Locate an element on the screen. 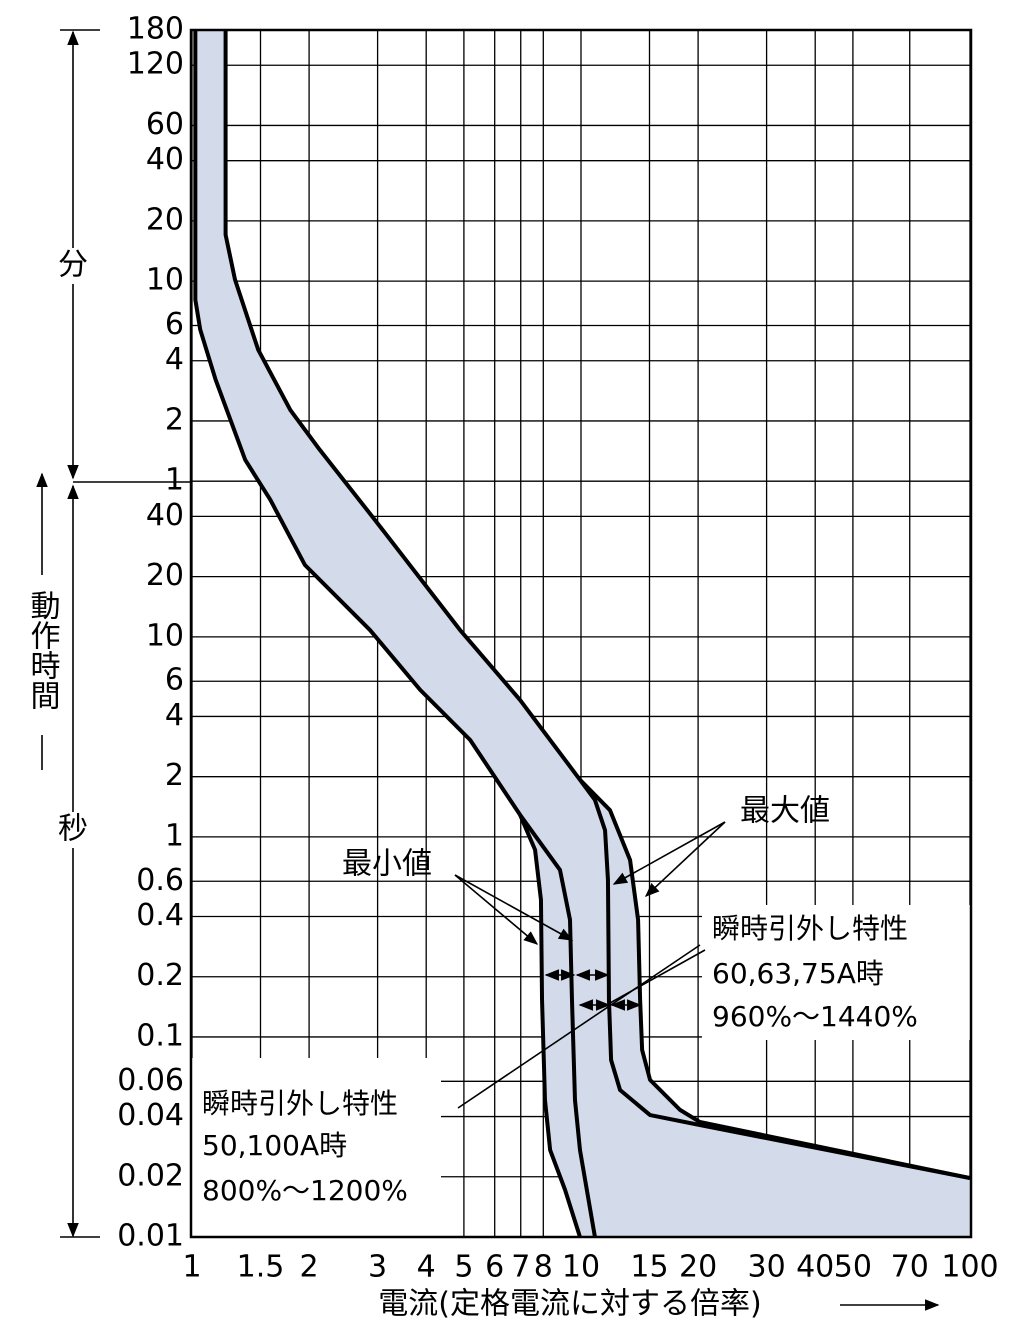  x-tick-label: 1.5 is located at coordinates (261, 1267).